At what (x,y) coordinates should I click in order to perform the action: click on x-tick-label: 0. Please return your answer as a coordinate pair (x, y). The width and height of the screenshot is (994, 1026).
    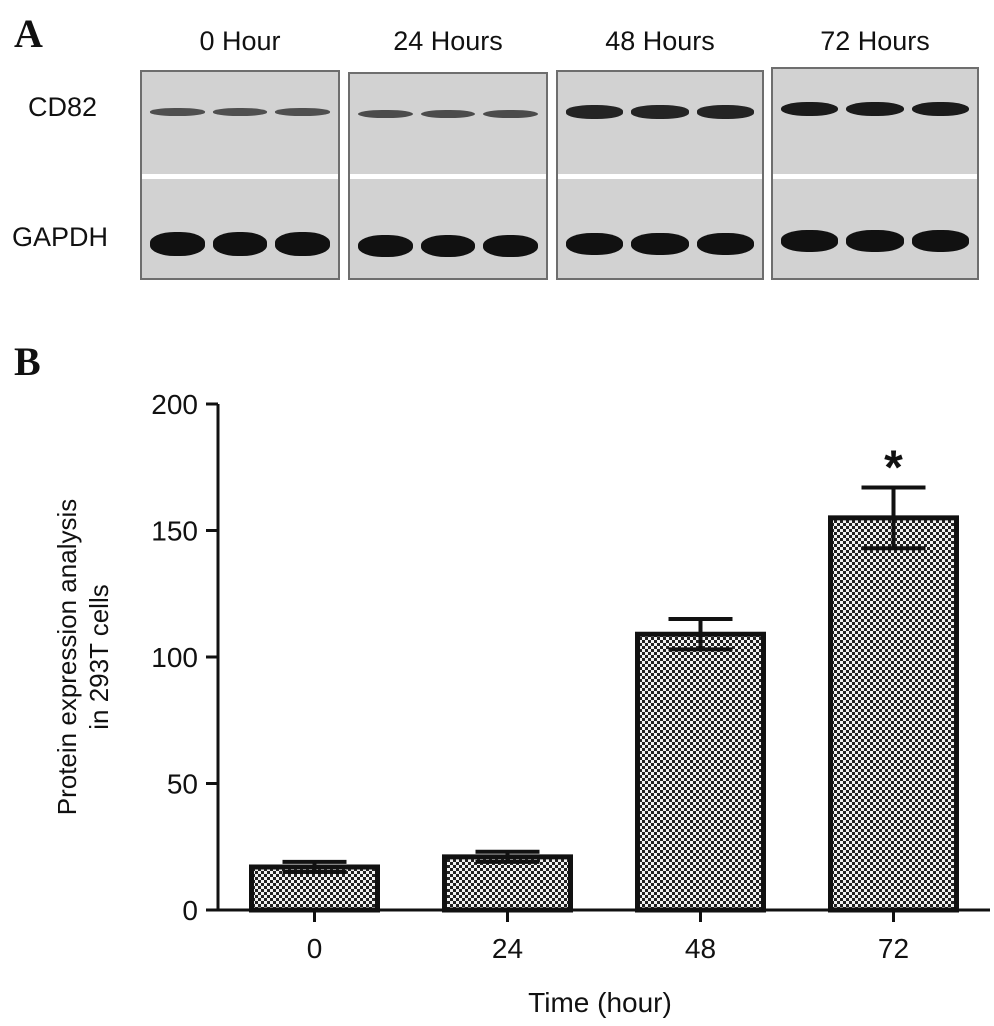
    Looking at the image, I should click on (315, 948).